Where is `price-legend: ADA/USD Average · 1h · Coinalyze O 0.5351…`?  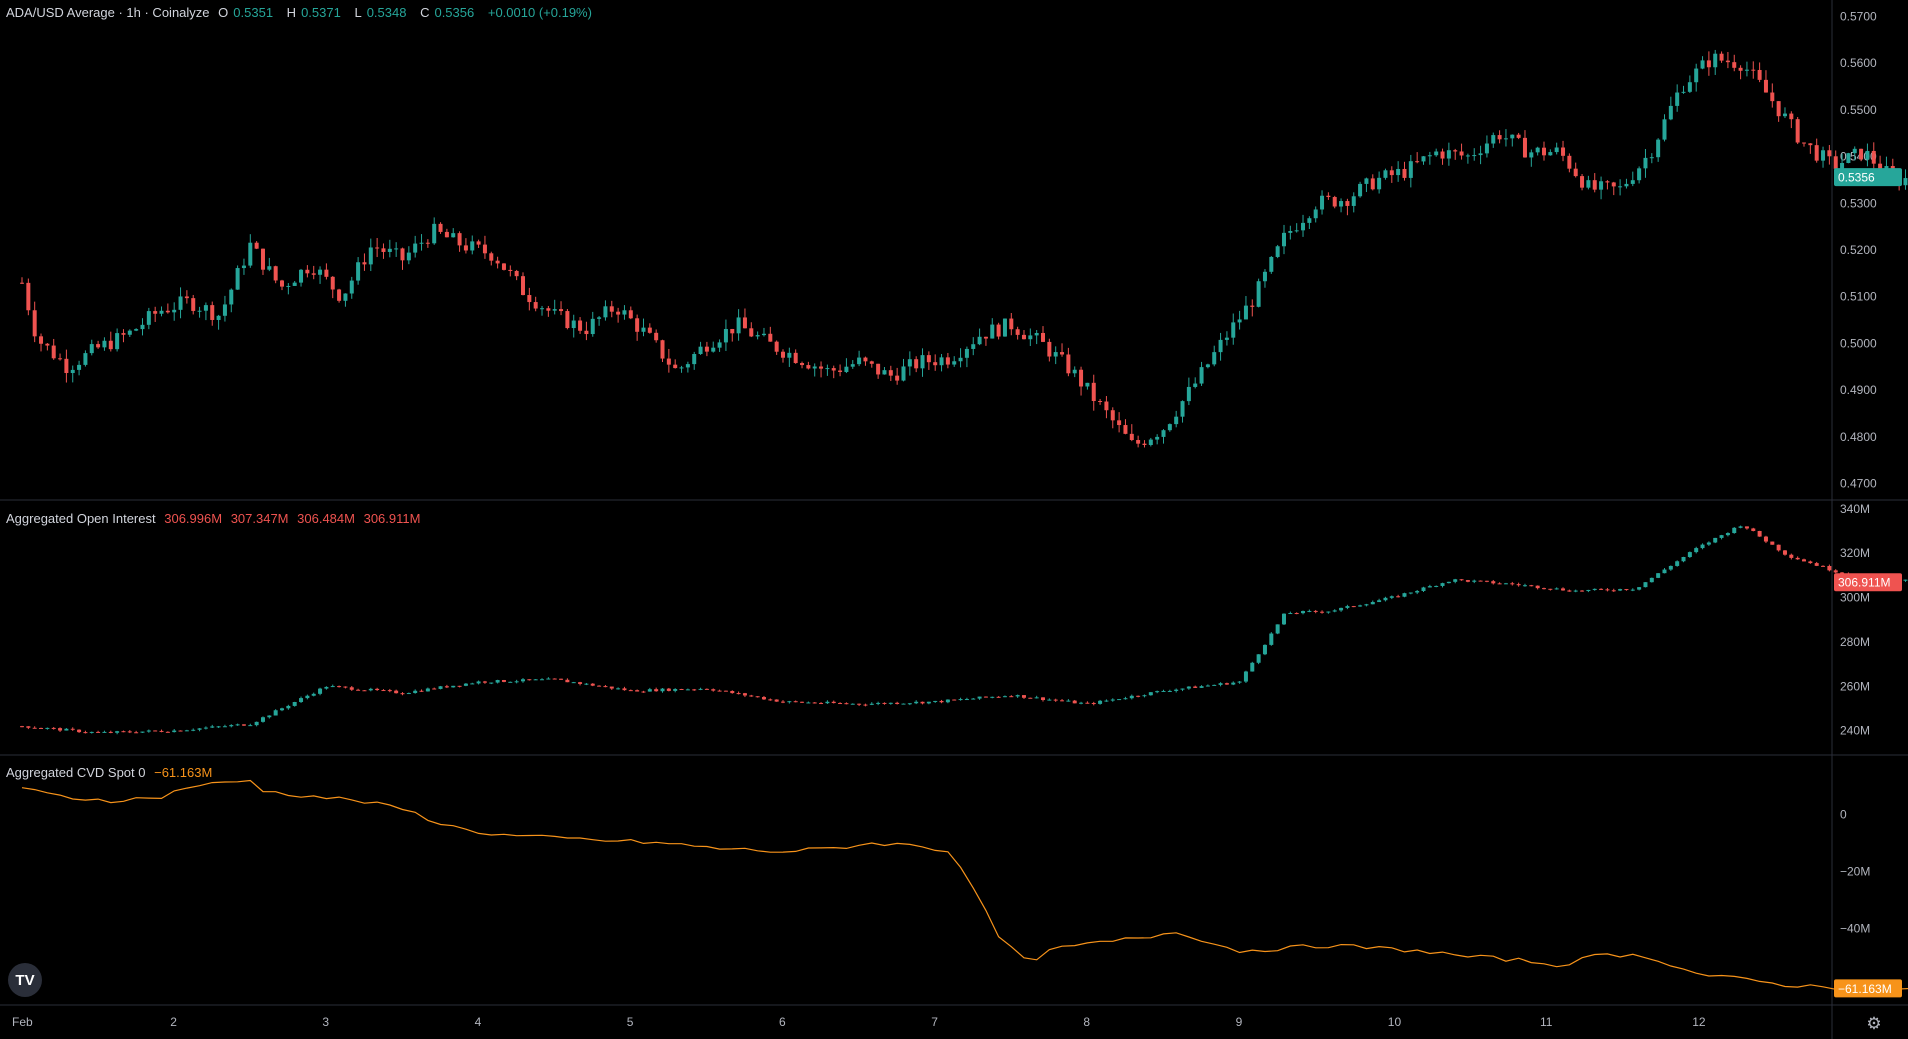
price-legend: ADA/USD Average · 1h · Coinalyze O 0.5351… is located at coordinates (301, 12).